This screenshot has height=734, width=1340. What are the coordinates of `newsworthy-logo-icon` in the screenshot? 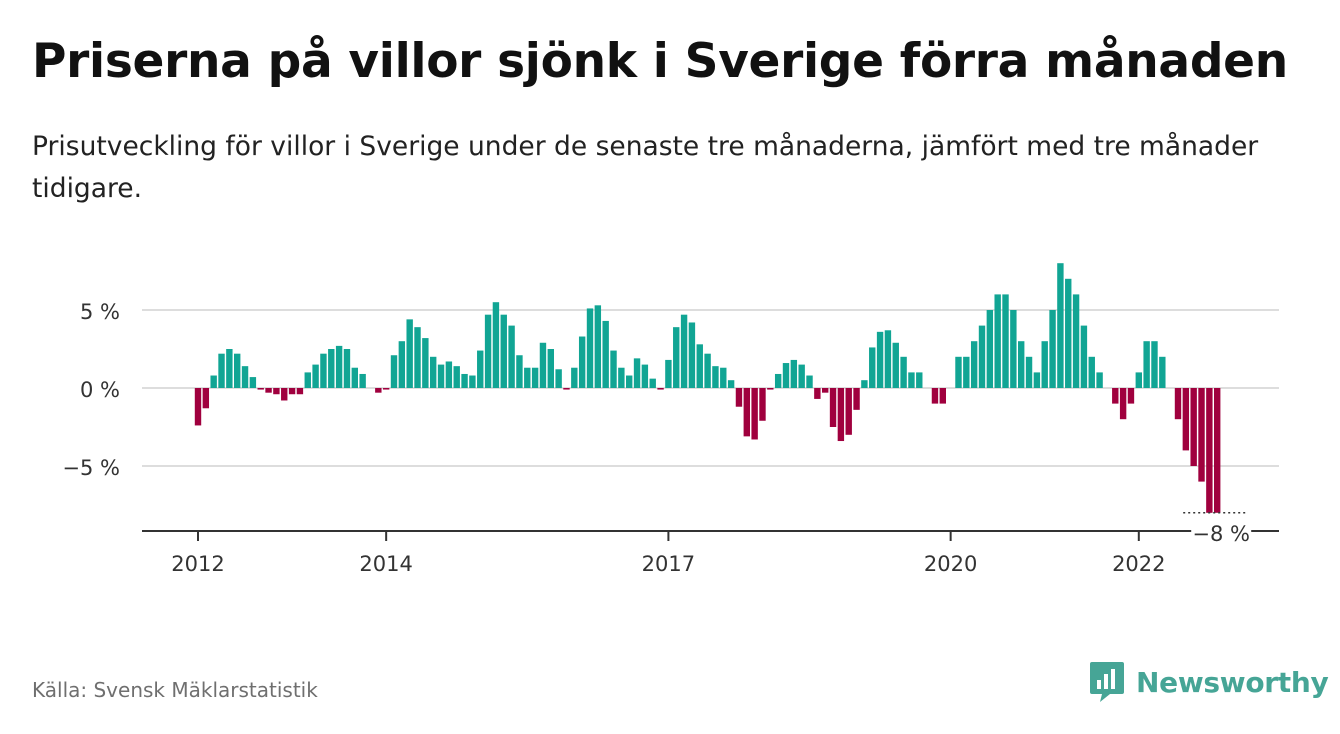 It's located at (1107, 682).